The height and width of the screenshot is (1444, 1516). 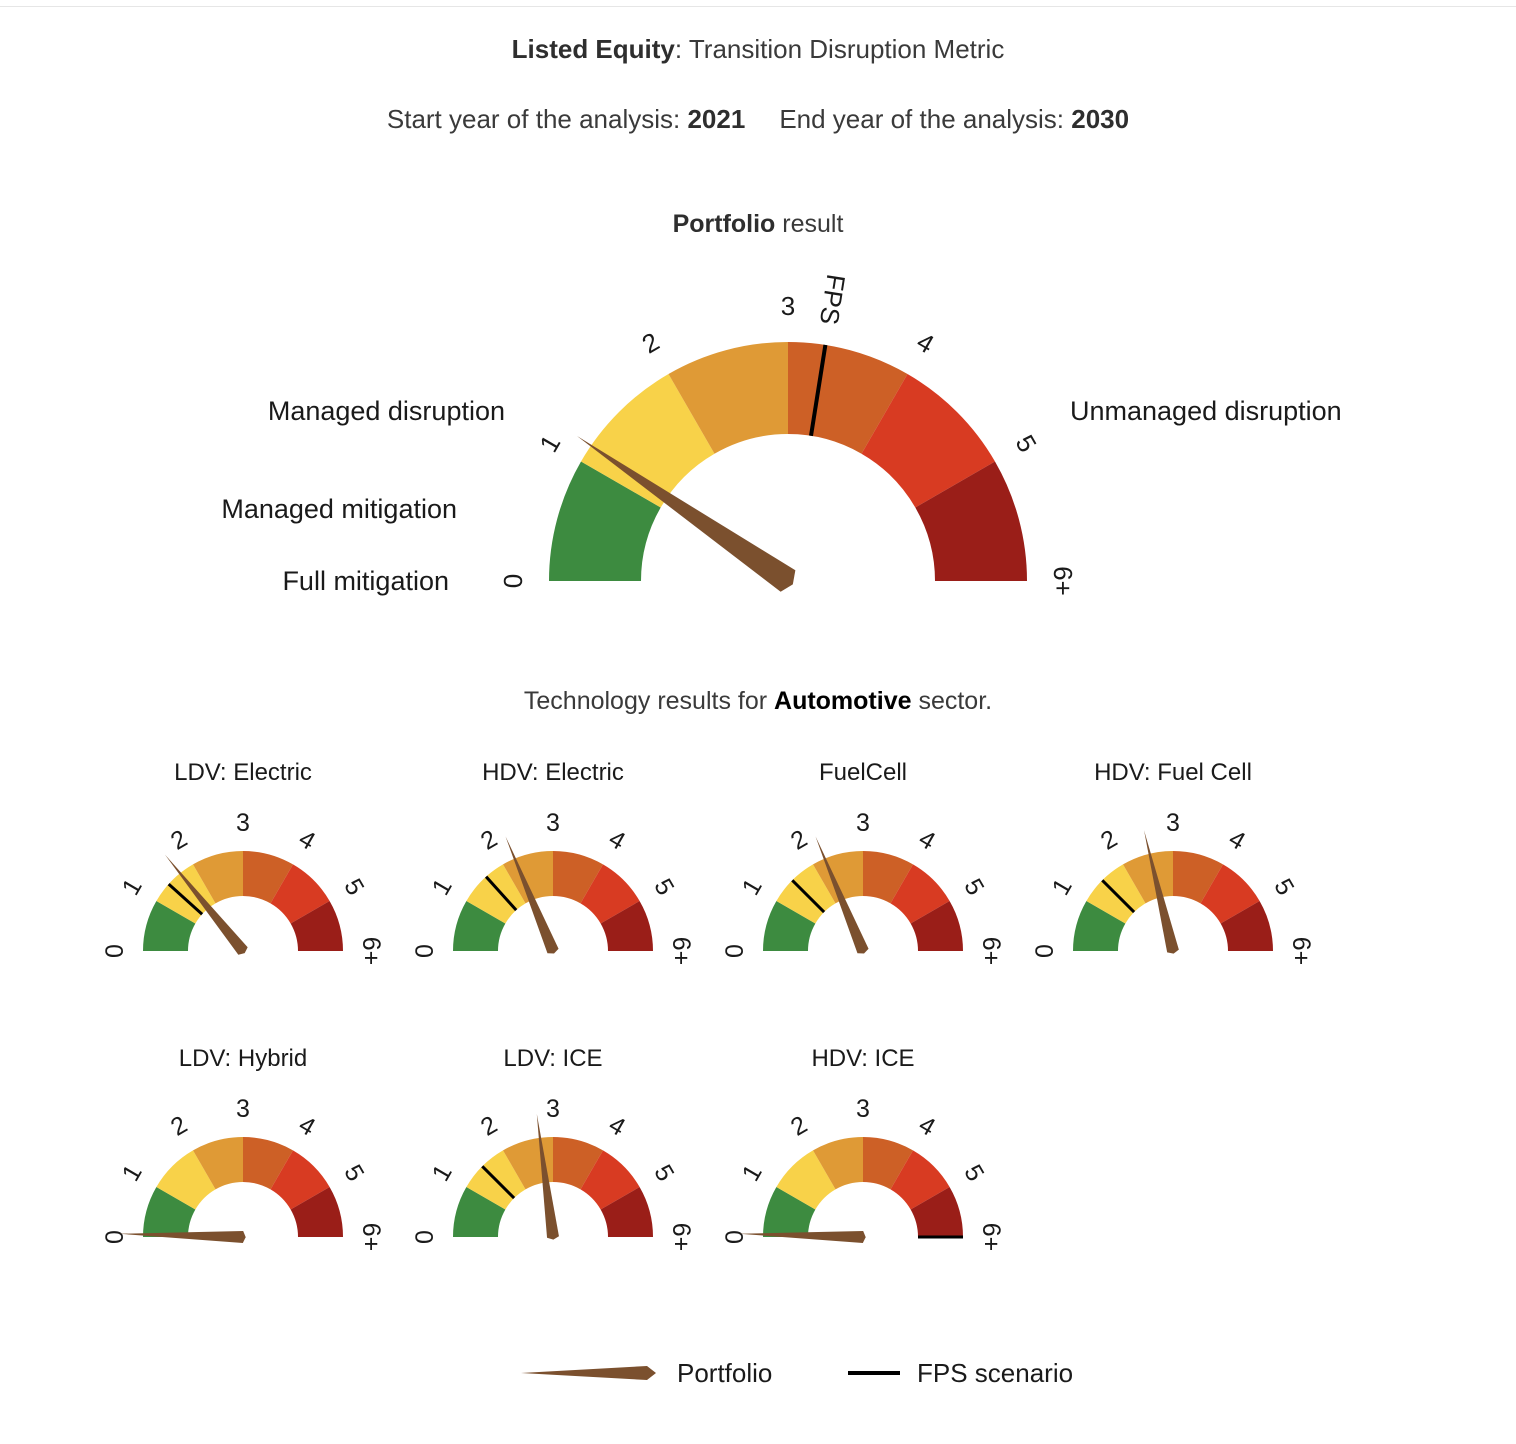 What do you see at coordinates (927, 1126) in the screenshot?
I see `tech-hdv-ice-tick-label-4: 4` at bounding box center [927, 1126].